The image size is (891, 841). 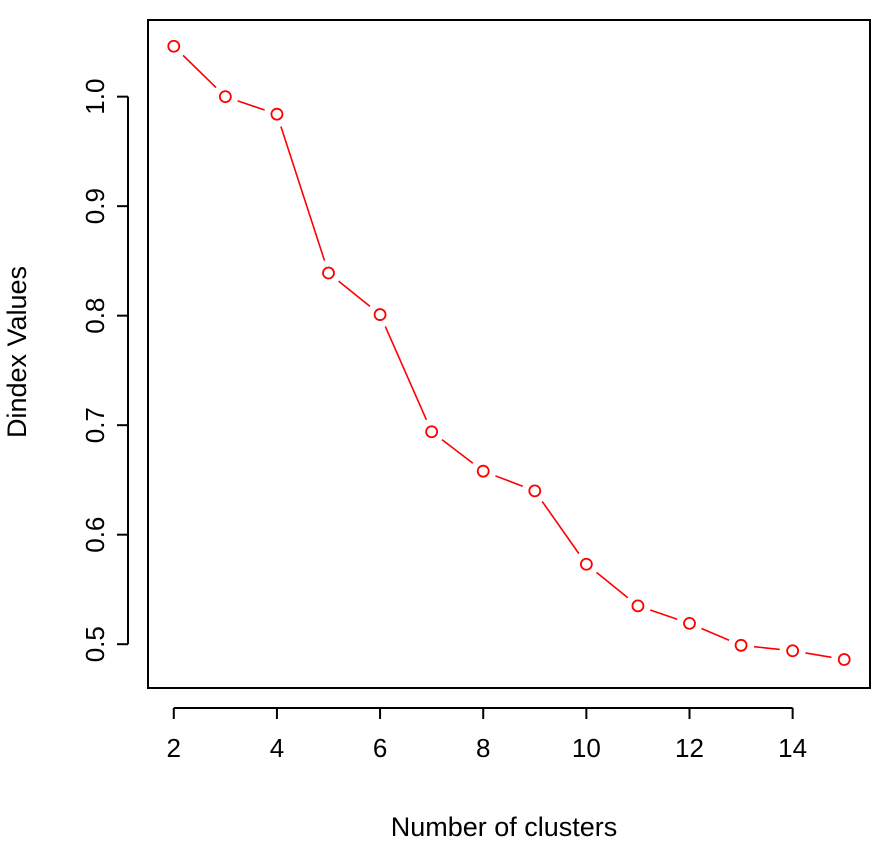 I want to click on x-axis: 2 4 6 8 10 12 14, so click(x=487, y=735).